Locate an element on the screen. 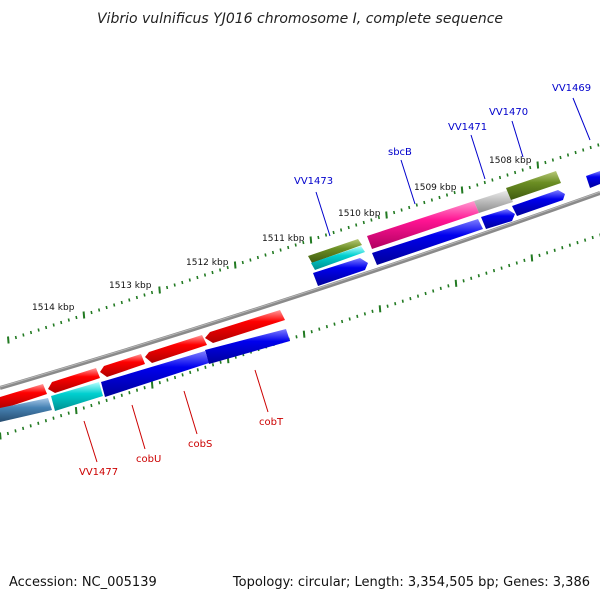  gene-label: VV1470 is located at coordinates (508, 112).